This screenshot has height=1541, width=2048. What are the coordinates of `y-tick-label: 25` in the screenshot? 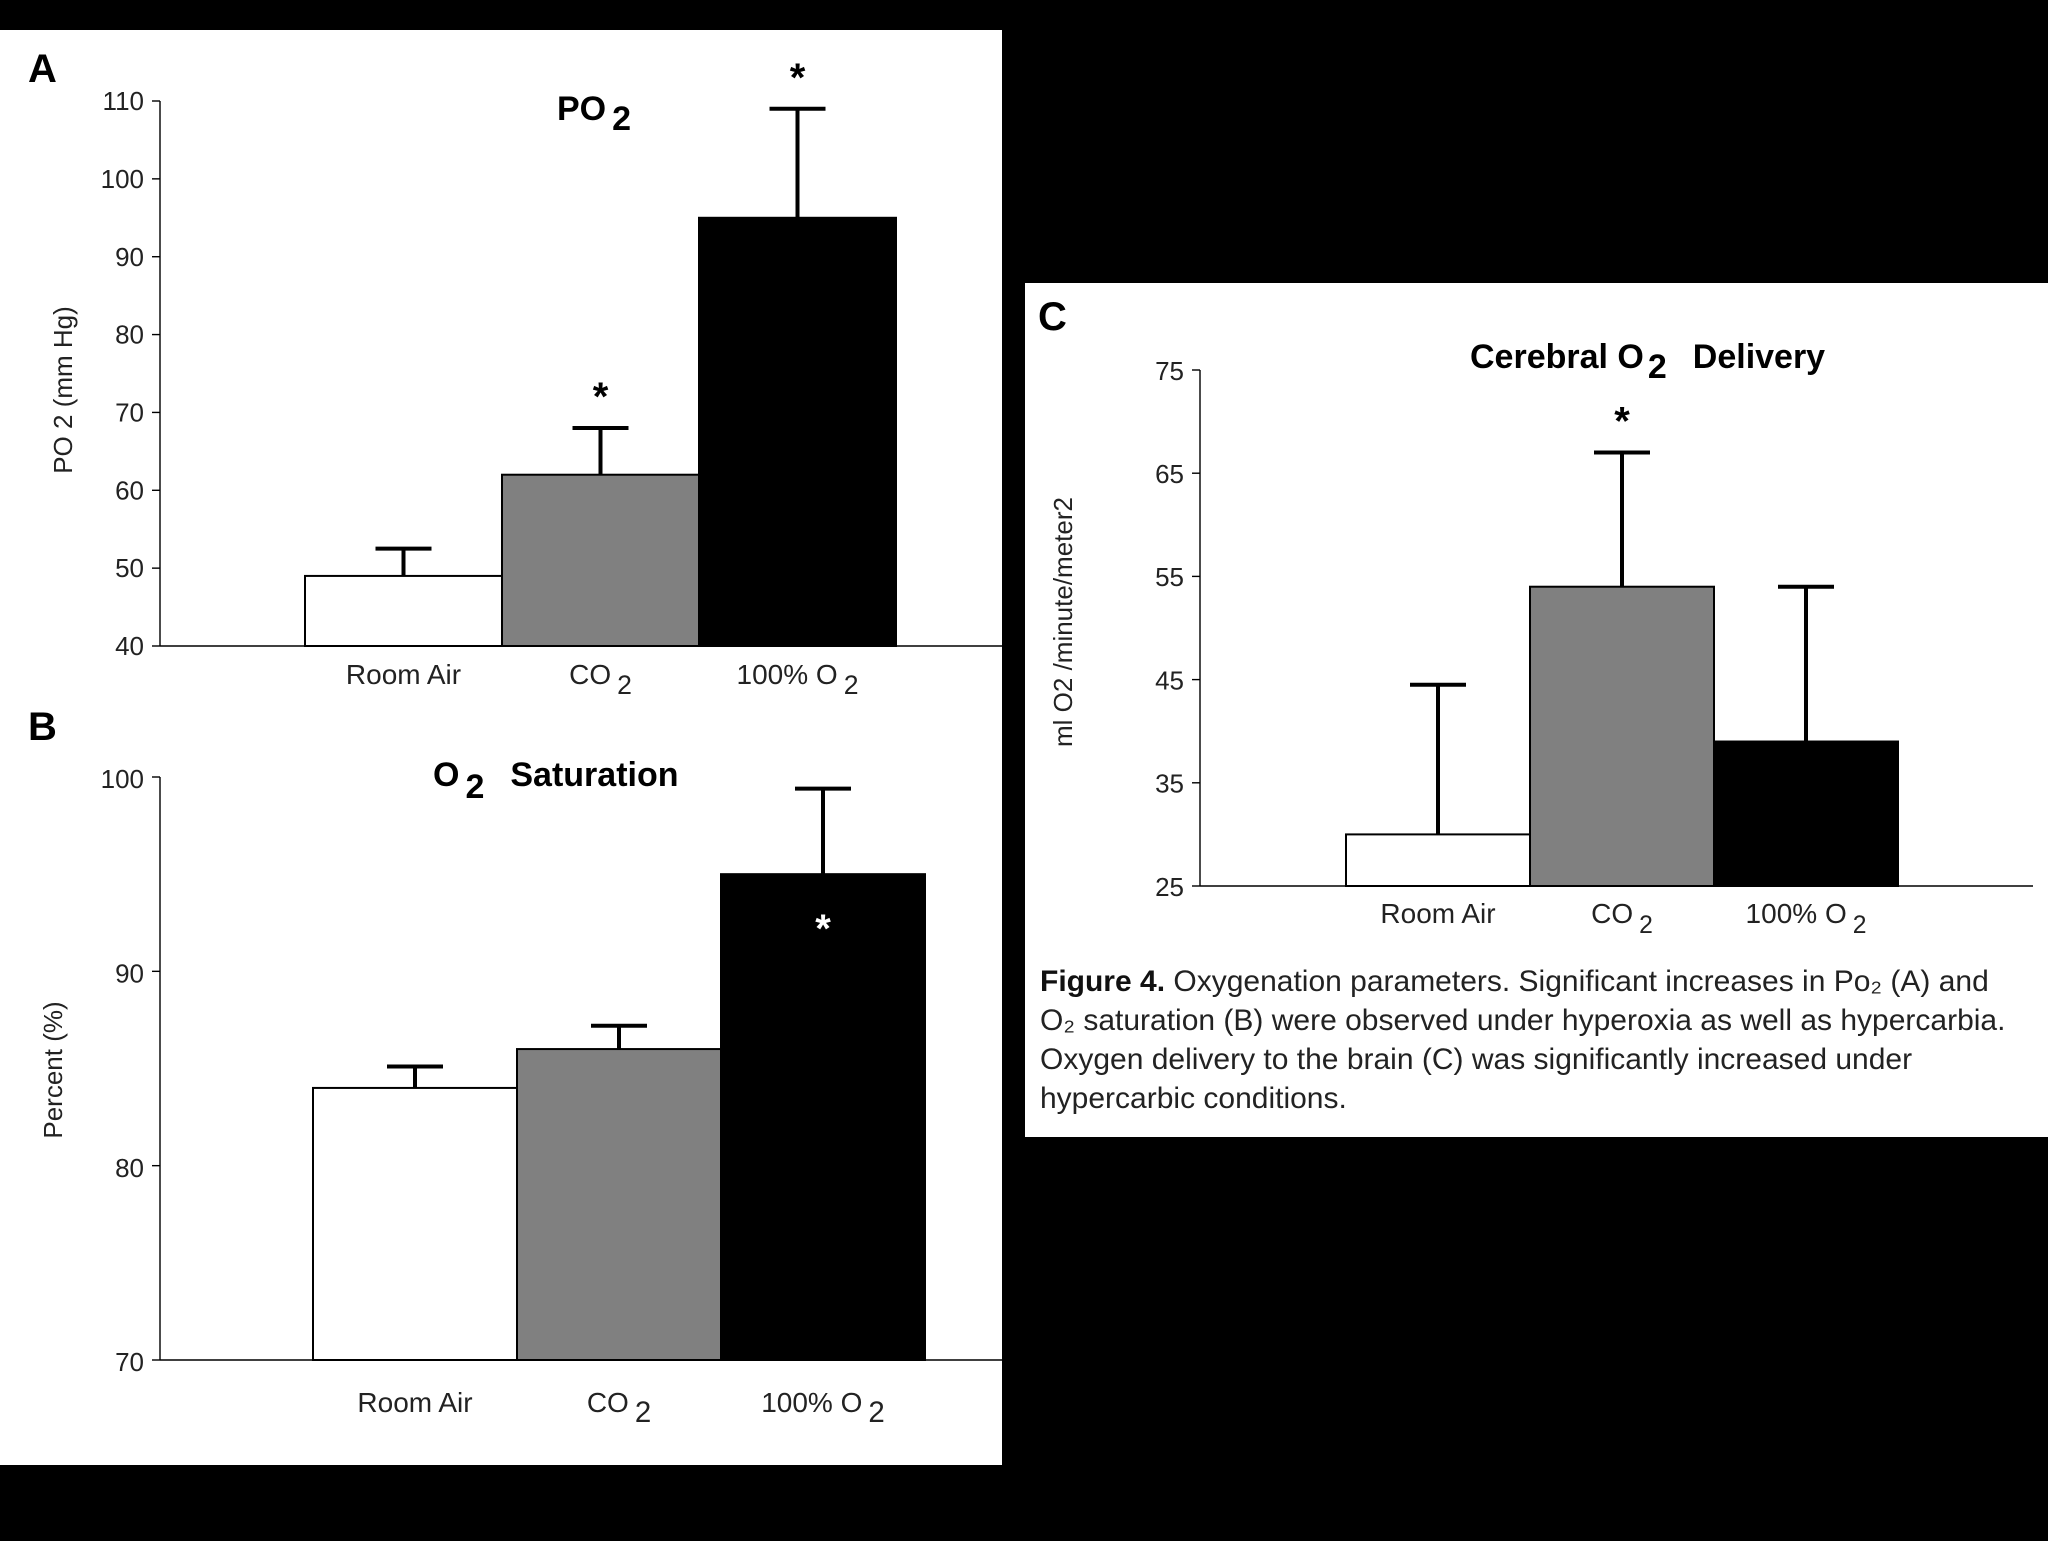 It's located at (1169, 887).